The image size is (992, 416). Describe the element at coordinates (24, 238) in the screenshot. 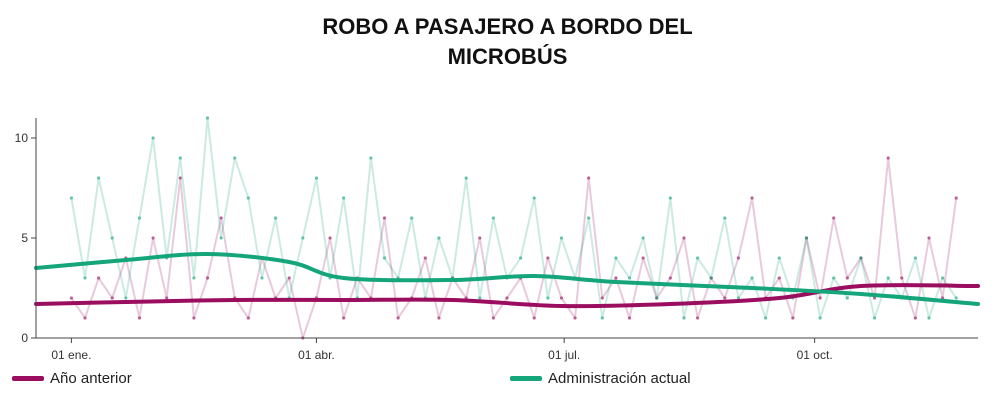

I see `y-tick-label-1: 5` at that location.